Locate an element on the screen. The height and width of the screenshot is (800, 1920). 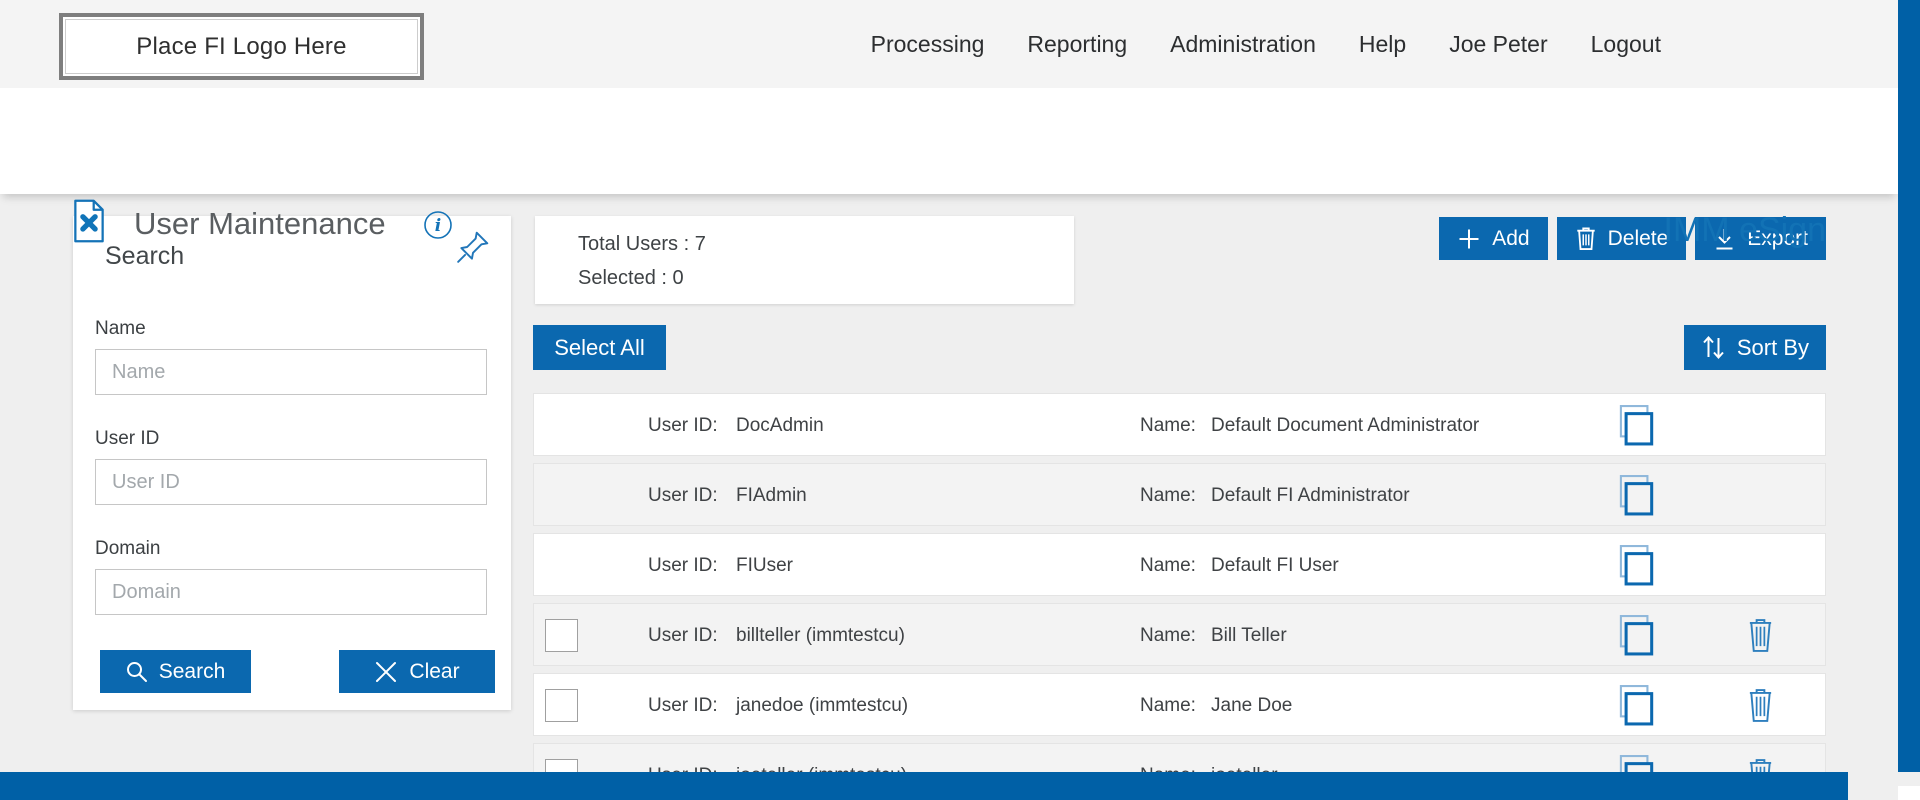
user-id-value: DocAdmin is located at coordinates (780, 425).